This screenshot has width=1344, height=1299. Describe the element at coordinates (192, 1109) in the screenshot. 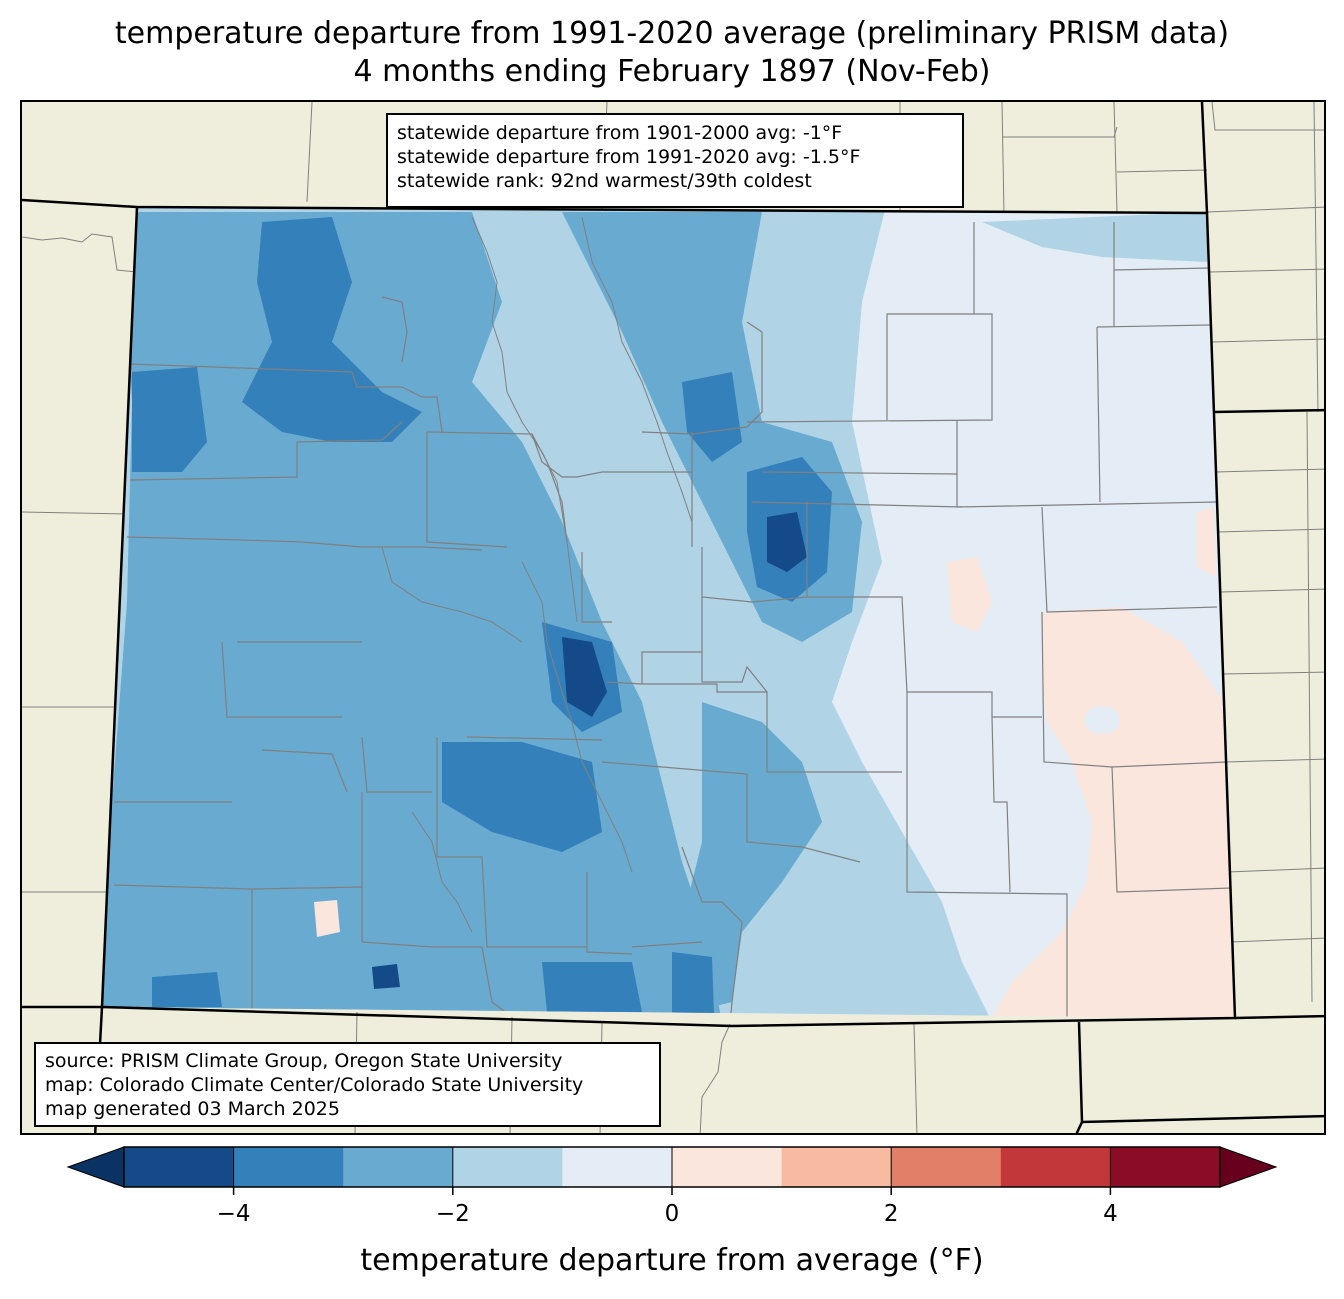

I see `generated-date-line: map generated 03 March 2025` at that location.